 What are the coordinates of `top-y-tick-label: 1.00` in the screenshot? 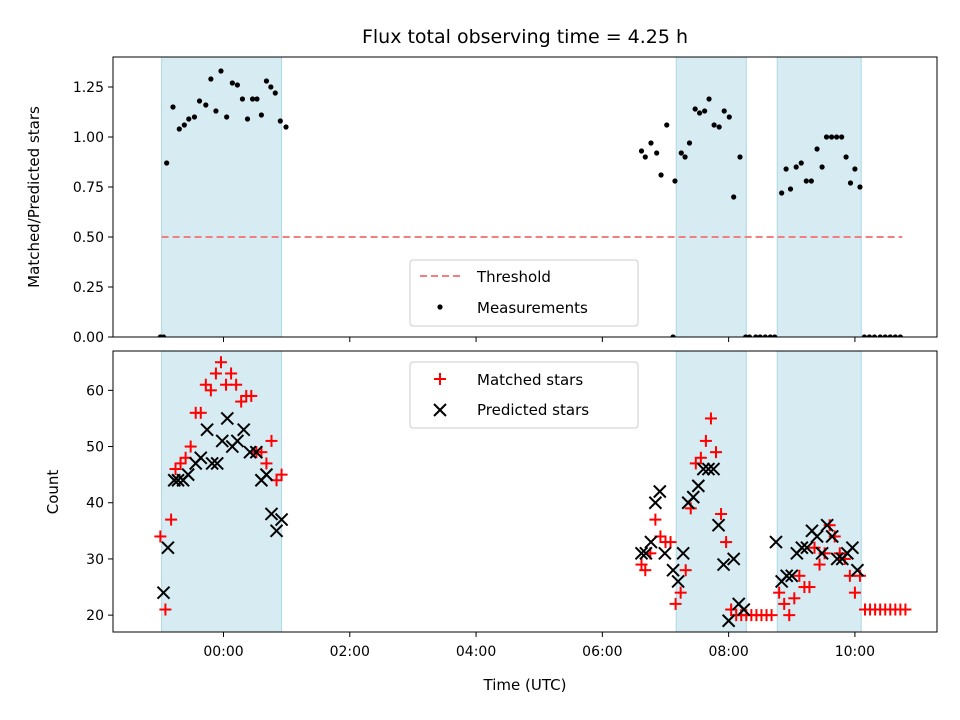 It's located at (88, 138).